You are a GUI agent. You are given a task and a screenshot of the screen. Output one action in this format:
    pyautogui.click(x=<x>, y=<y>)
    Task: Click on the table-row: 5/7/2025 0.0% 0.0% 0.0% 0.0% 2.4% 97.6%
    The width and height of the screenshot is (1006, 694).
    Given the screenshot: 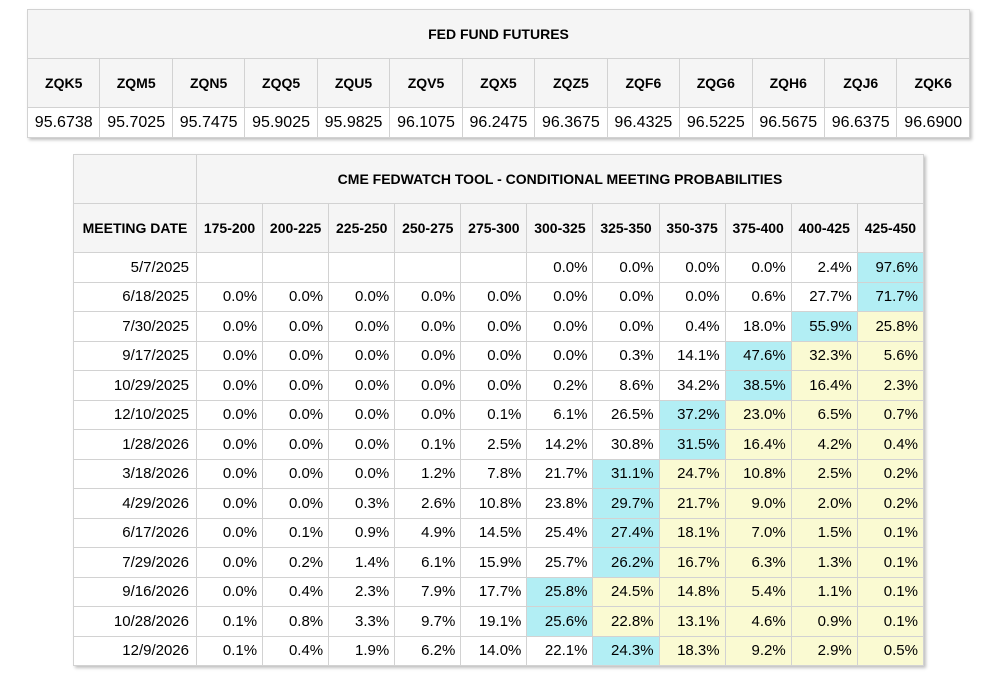 What is the action you would take?
    pyautogui.click(x=499, y=267)
    